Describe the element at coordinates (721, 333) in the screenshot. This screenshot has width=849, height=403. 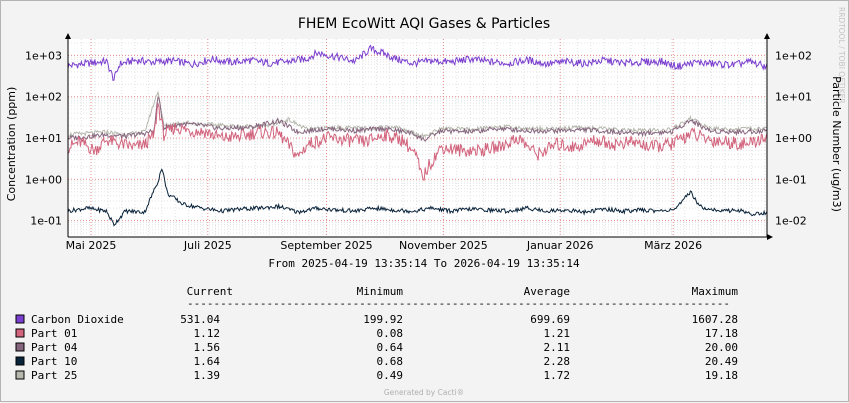
I see `legend-value: 17.18` at that location.